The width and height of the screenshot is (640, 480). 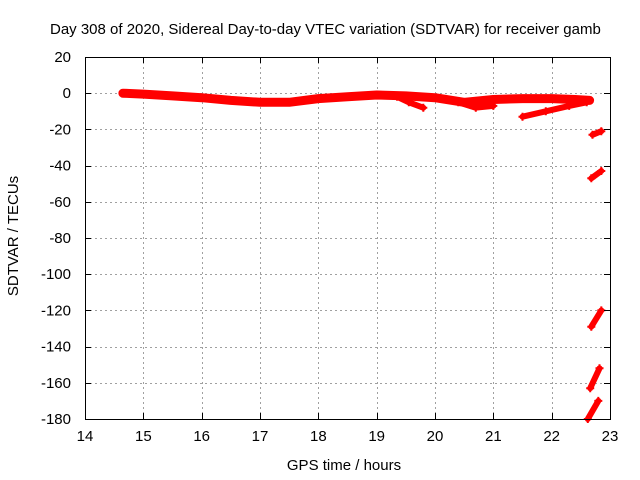 I want to click on x-tick-label: 22, so click(x=551, y=436).